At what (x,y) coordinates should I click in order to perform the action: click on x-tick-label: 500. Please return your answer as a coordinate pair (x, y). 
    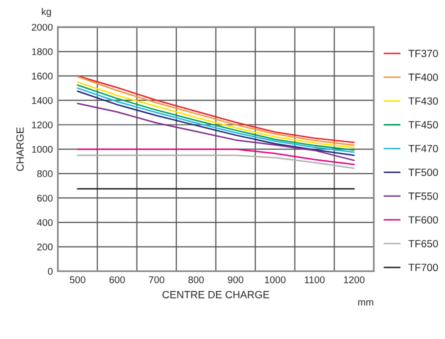
    Looking at the image, I should click on (78, 280).